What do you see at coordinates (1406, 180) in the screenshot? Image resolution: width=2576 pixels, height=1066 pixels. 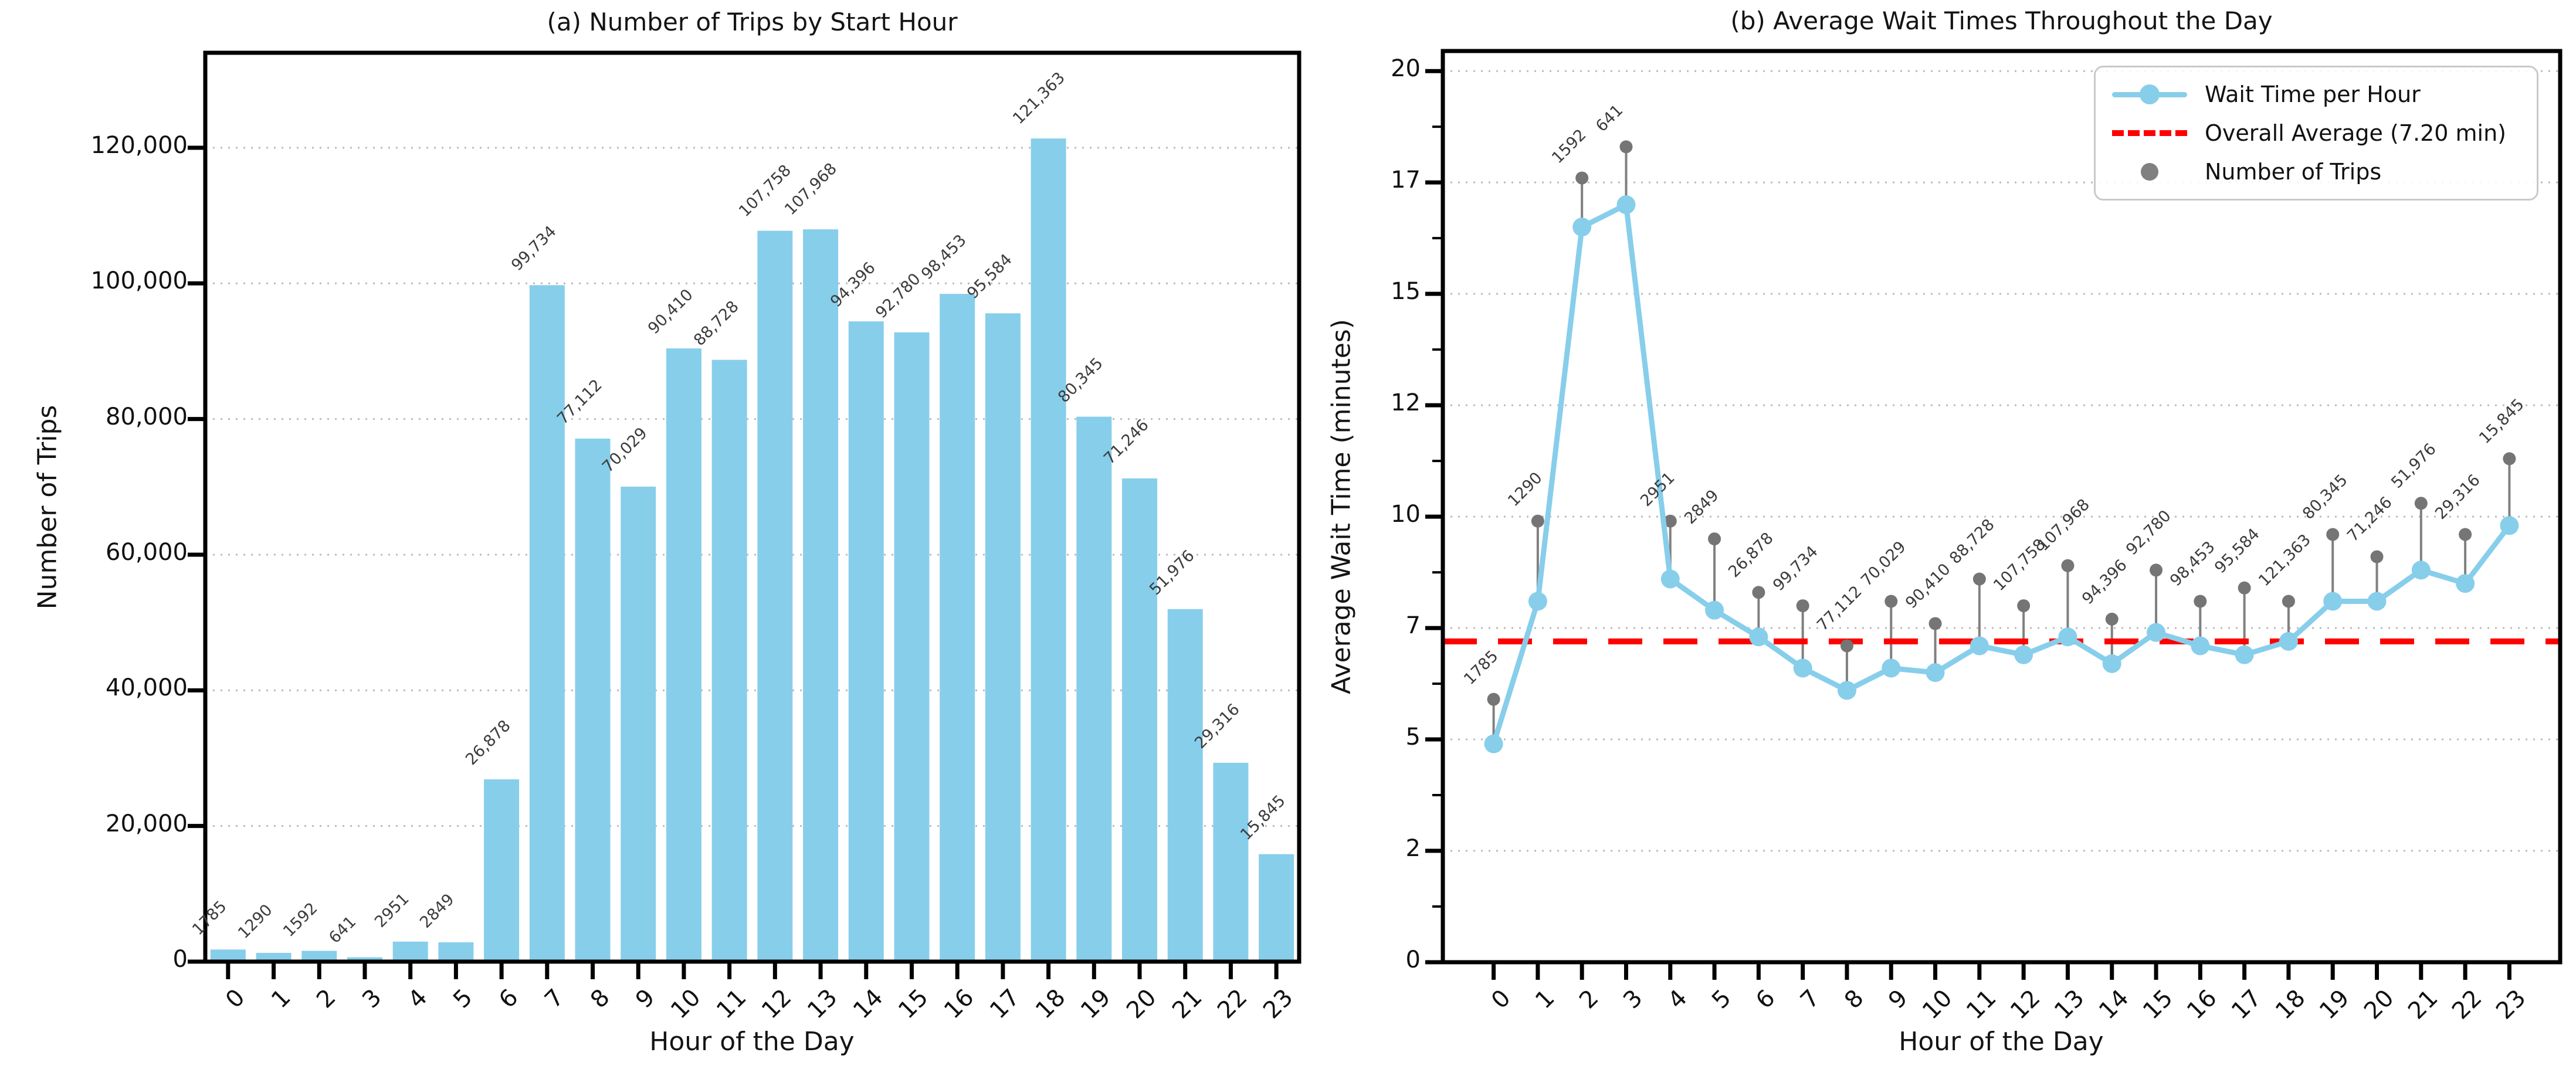 I see `y-tick-label: 17` at bounding box center [1406, 180].